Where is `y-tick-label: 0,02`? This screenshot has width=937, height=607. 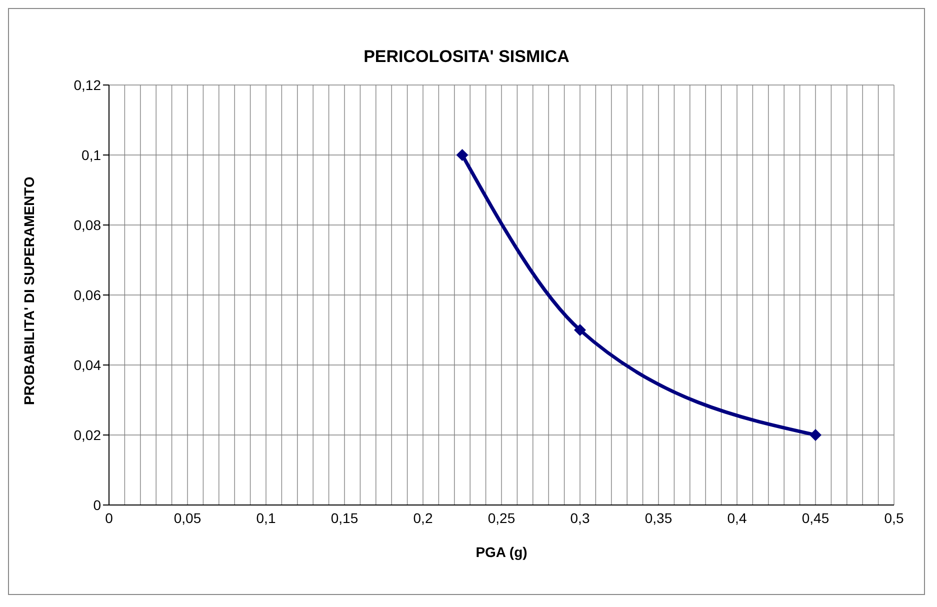
y-tick-label: 0,02 is located at coordinates (88, 434).